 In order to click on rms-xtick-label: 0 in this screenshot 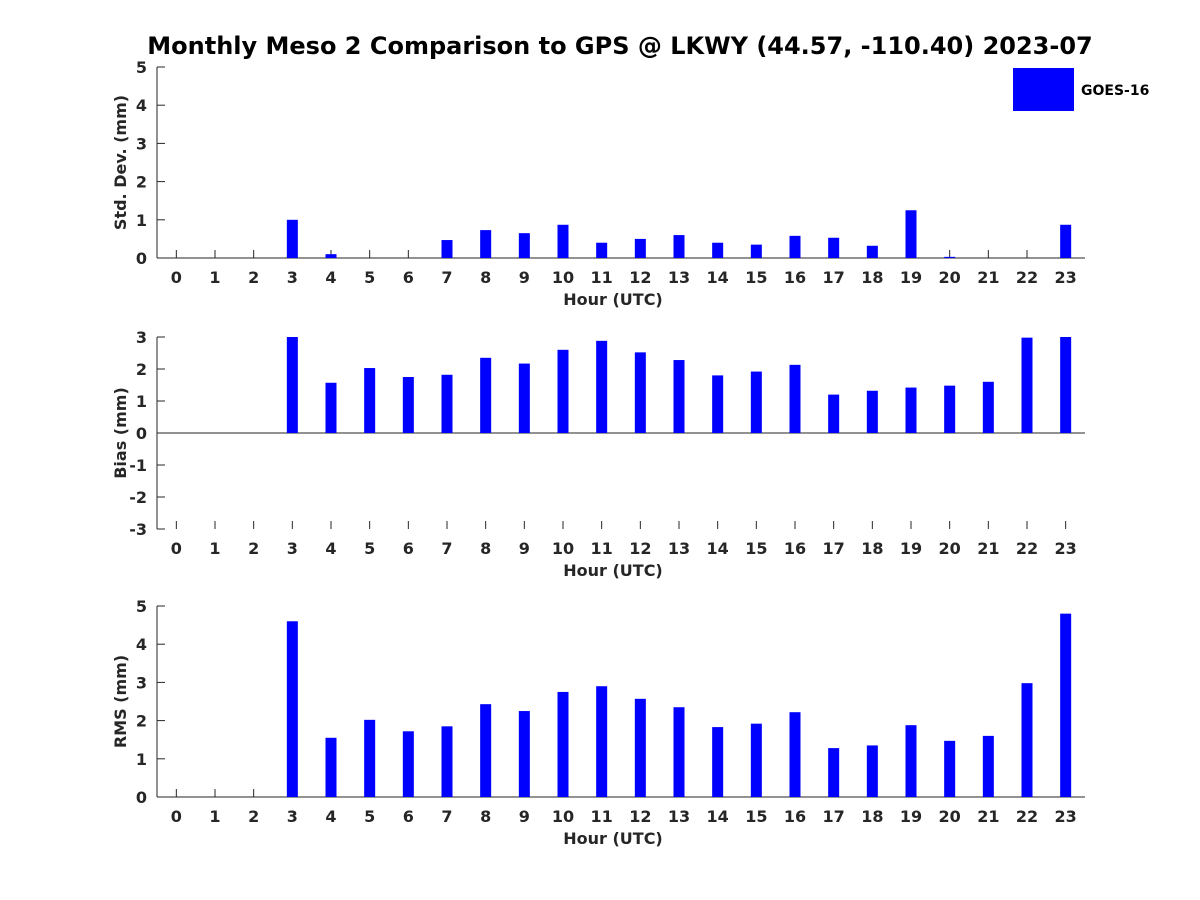, I will do `click(176, 816)`.